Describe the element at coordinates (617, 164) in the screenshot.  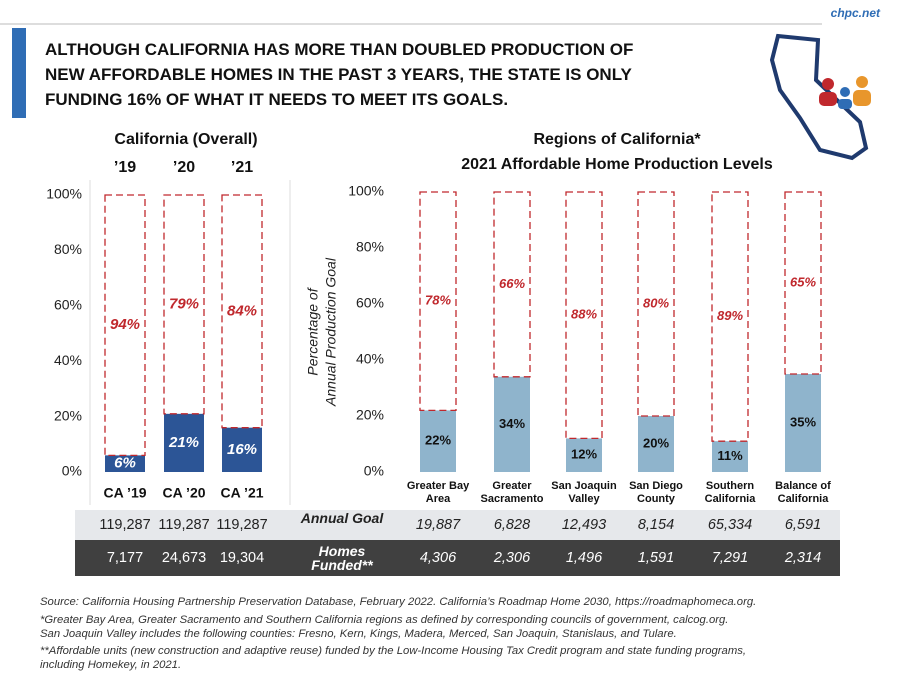
I see `chart-subtitle: 2021 Affordable Home Production Levels` at that location.